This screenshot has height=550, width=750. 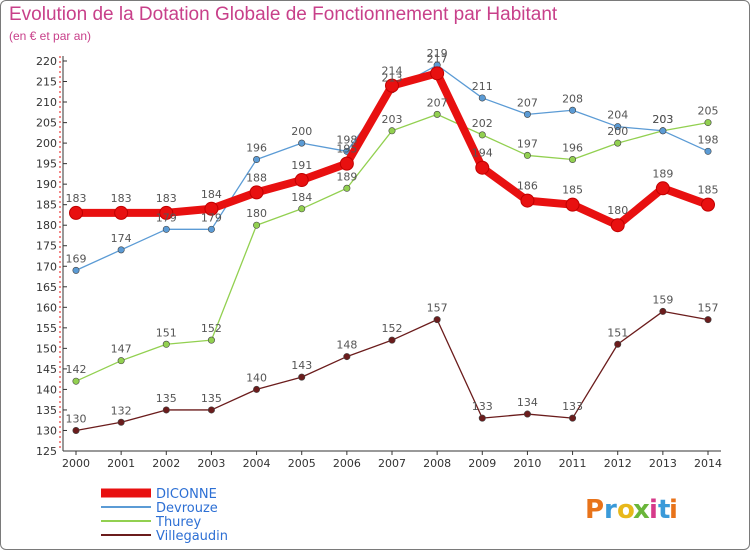 What do you see at coordinates (437, 53) in the screenshot?
I see `data-label-devrouze: 219` at bounding box center [437, 53].